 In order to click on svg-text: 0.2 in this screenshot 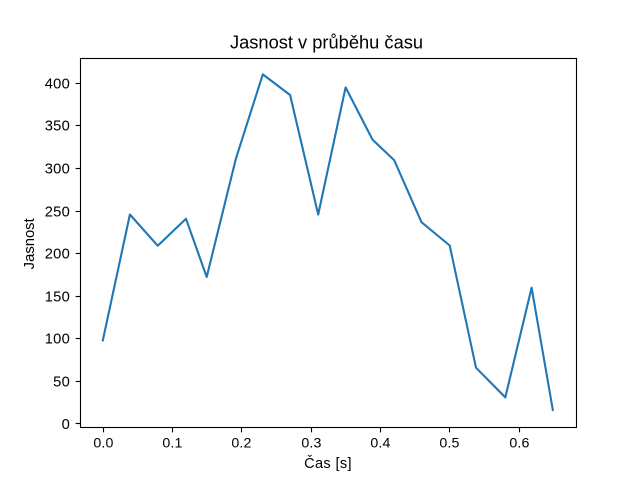, I will do `click(241, 444)`.